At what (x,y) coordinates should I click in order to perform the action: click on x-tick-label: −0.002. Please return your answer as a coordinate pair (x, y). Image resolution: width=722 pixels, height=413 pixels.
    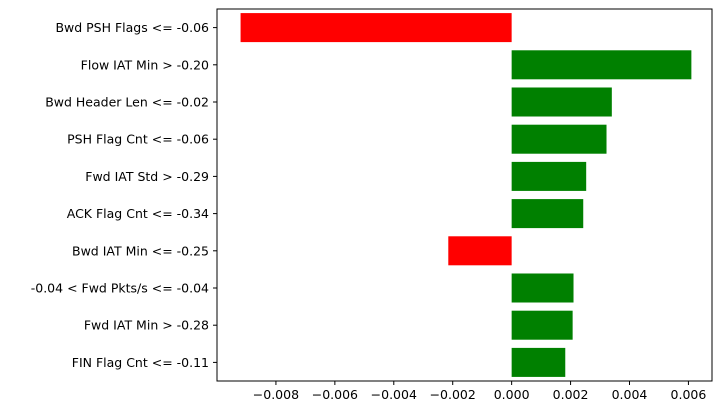
    Looking at the image, I should click on (453, 394).